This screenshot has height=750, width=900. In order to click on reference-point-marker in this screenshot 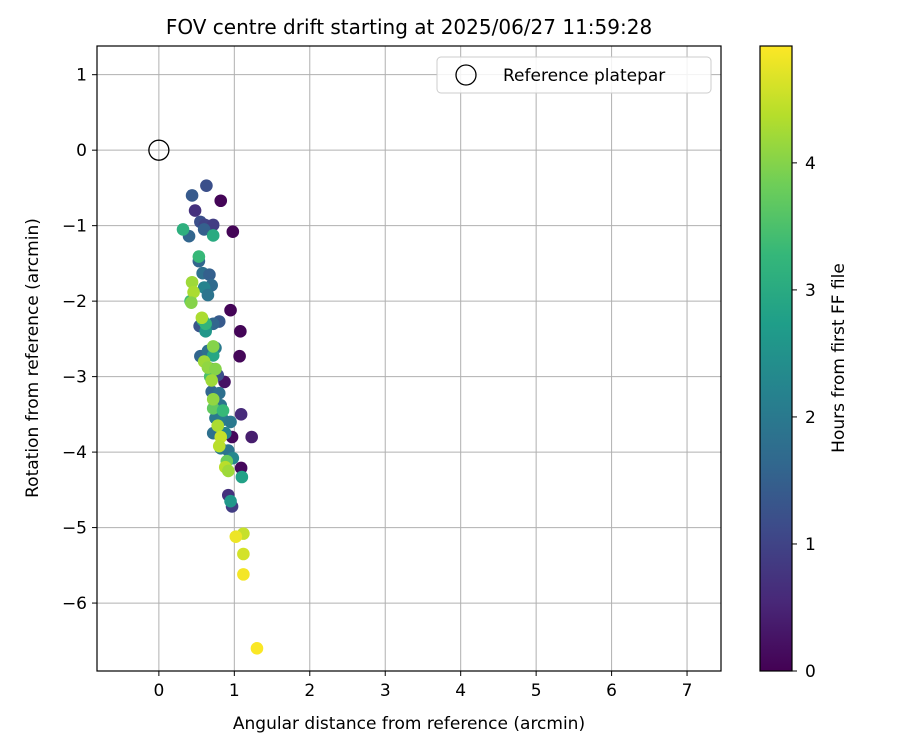, I will do `click(159, 150)`.